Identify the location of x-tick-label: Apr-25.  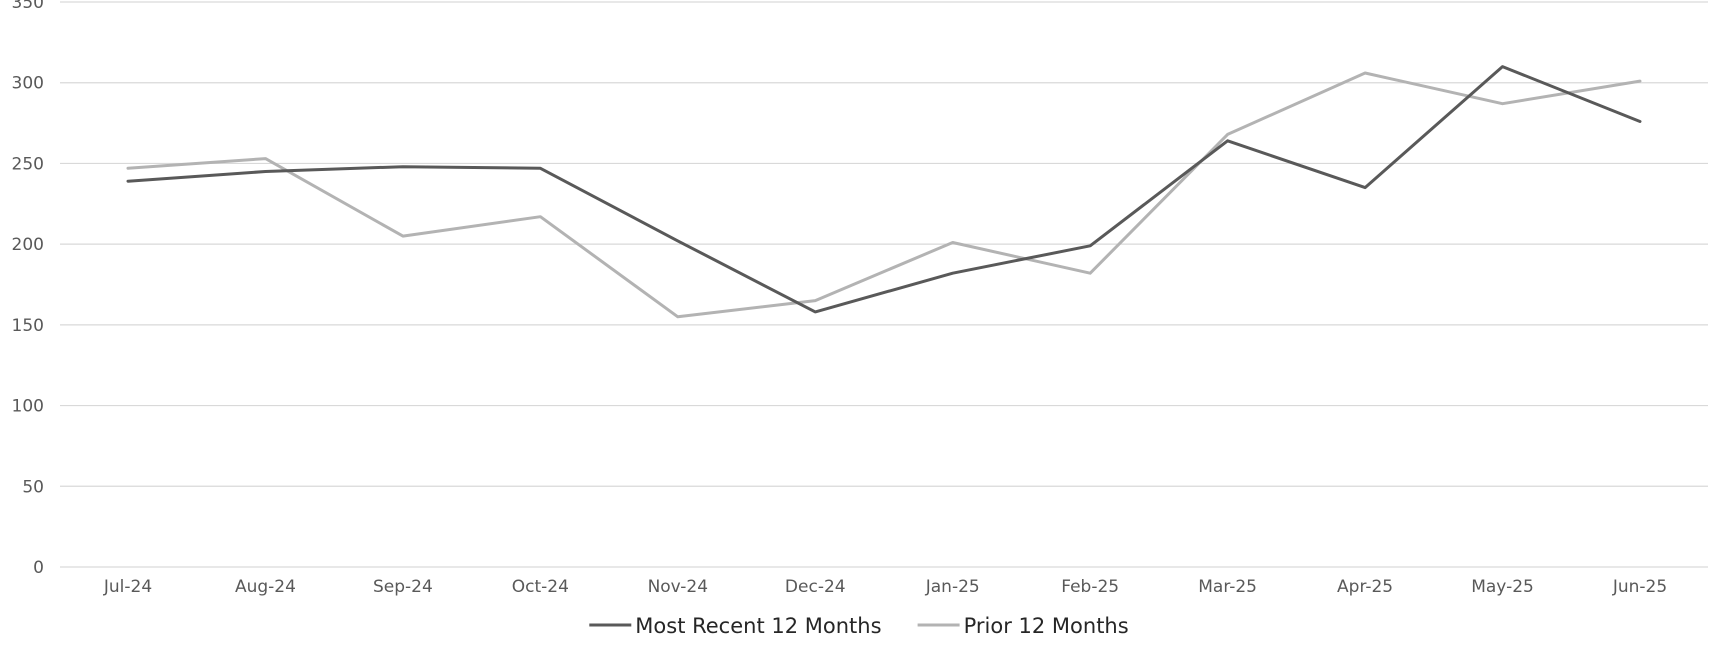
(1365, 587).